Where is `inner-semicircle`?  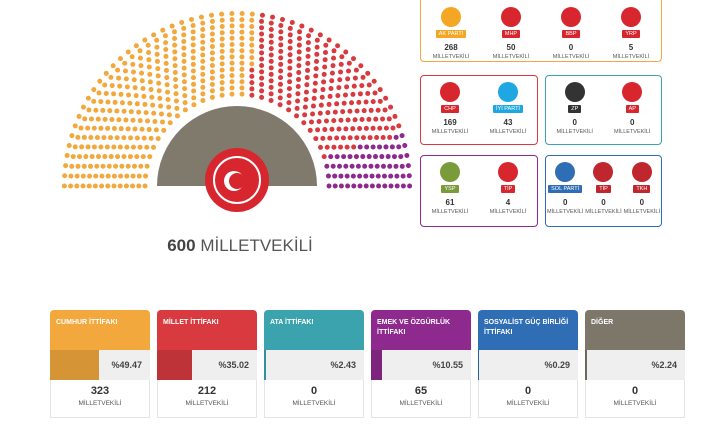
inner-semicircle is located at coordinates (237, 146).